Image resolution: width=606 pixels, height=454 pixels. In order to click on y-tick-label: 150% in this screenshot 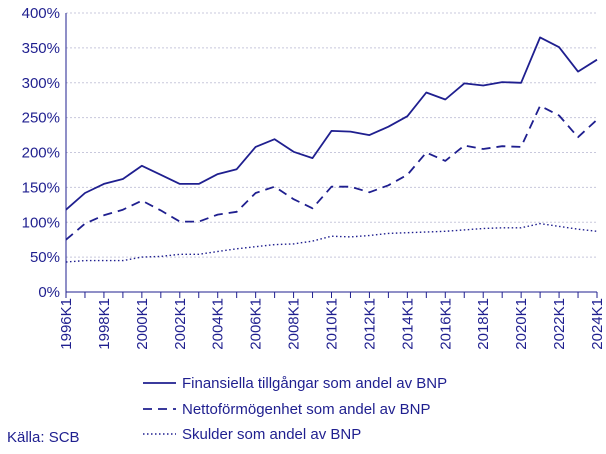, I will do `click(41, 187)`.